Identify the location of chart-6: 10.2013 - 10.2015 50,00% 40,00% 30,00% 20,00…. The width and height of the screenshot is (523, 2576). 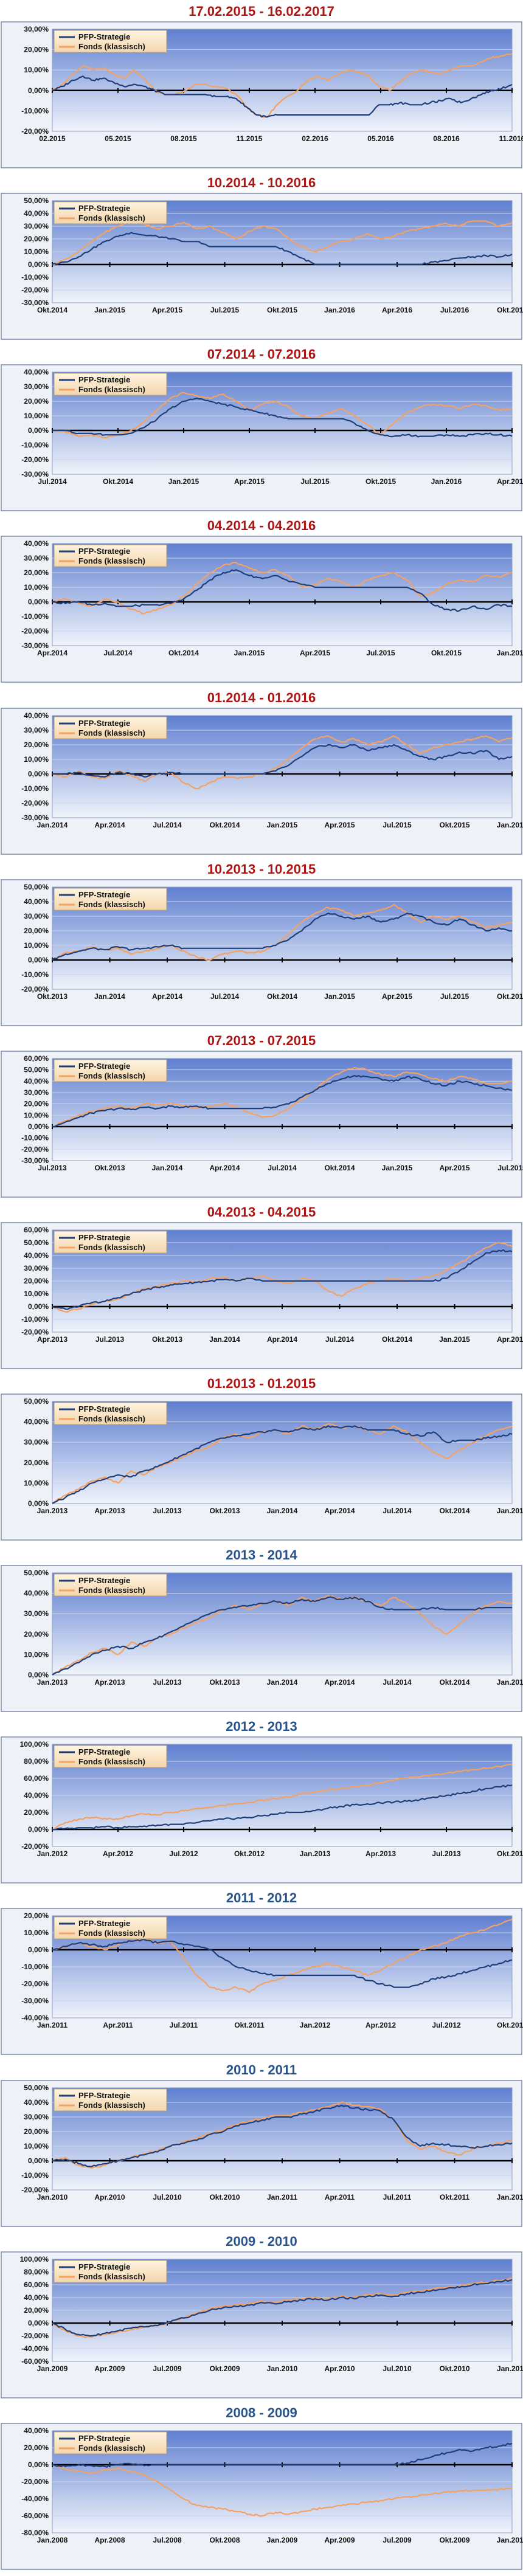
(262, 944).